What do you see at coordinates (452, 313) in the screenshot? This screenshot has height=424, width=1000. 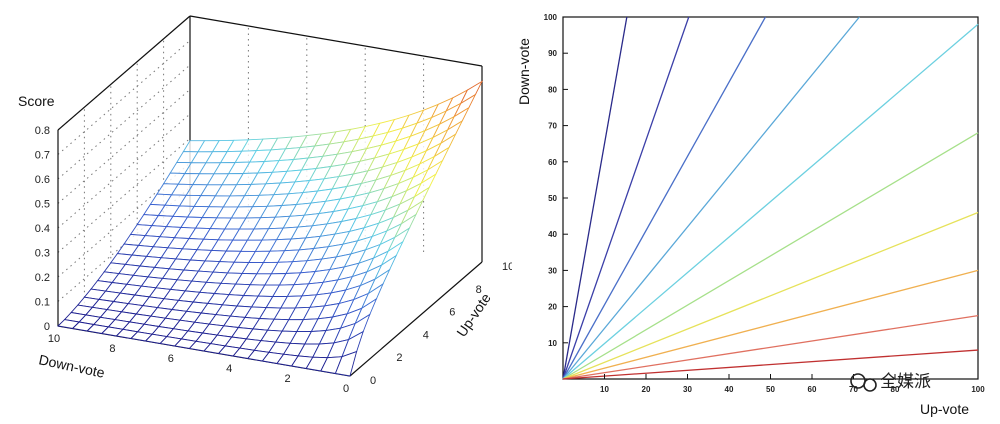 I see `y-tick-label: 6` at bounding box center [452, 313].